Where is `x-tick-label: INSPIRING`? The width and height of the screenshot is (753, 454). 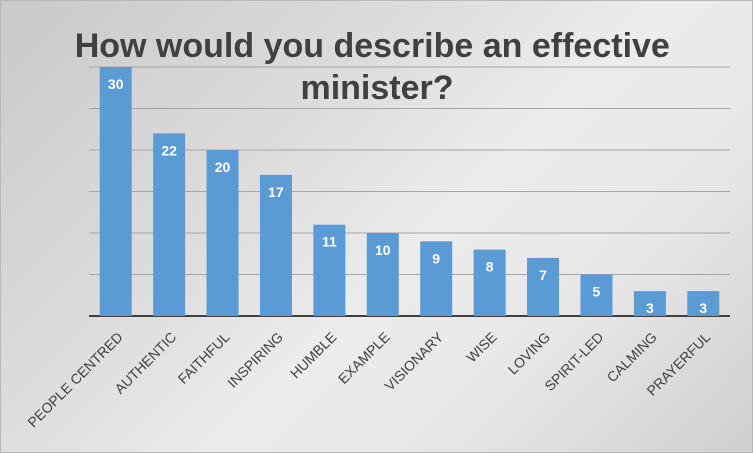
x-tick-label: INSPIRING is located at coordinates (255, 360).